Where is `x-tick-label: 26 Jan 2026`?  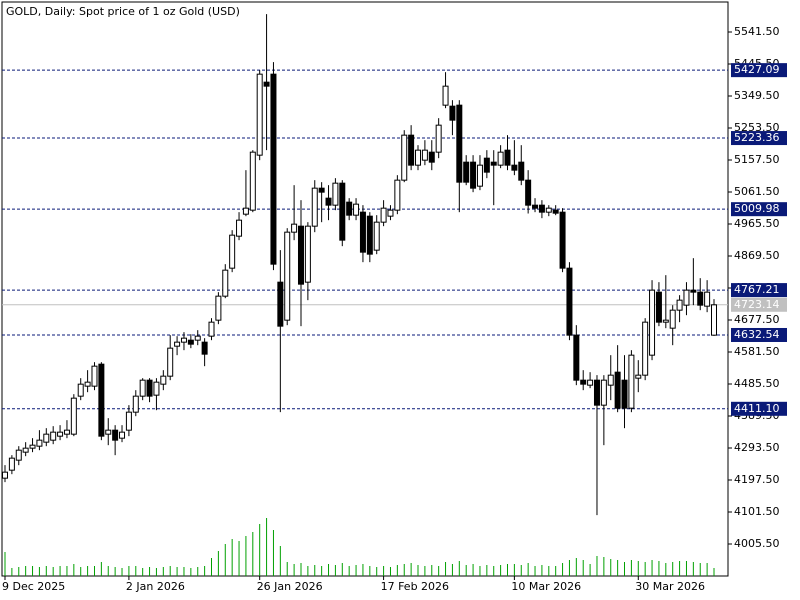 x-tick-label: 26 Jan 2026 is located at coordinates (290, 586).